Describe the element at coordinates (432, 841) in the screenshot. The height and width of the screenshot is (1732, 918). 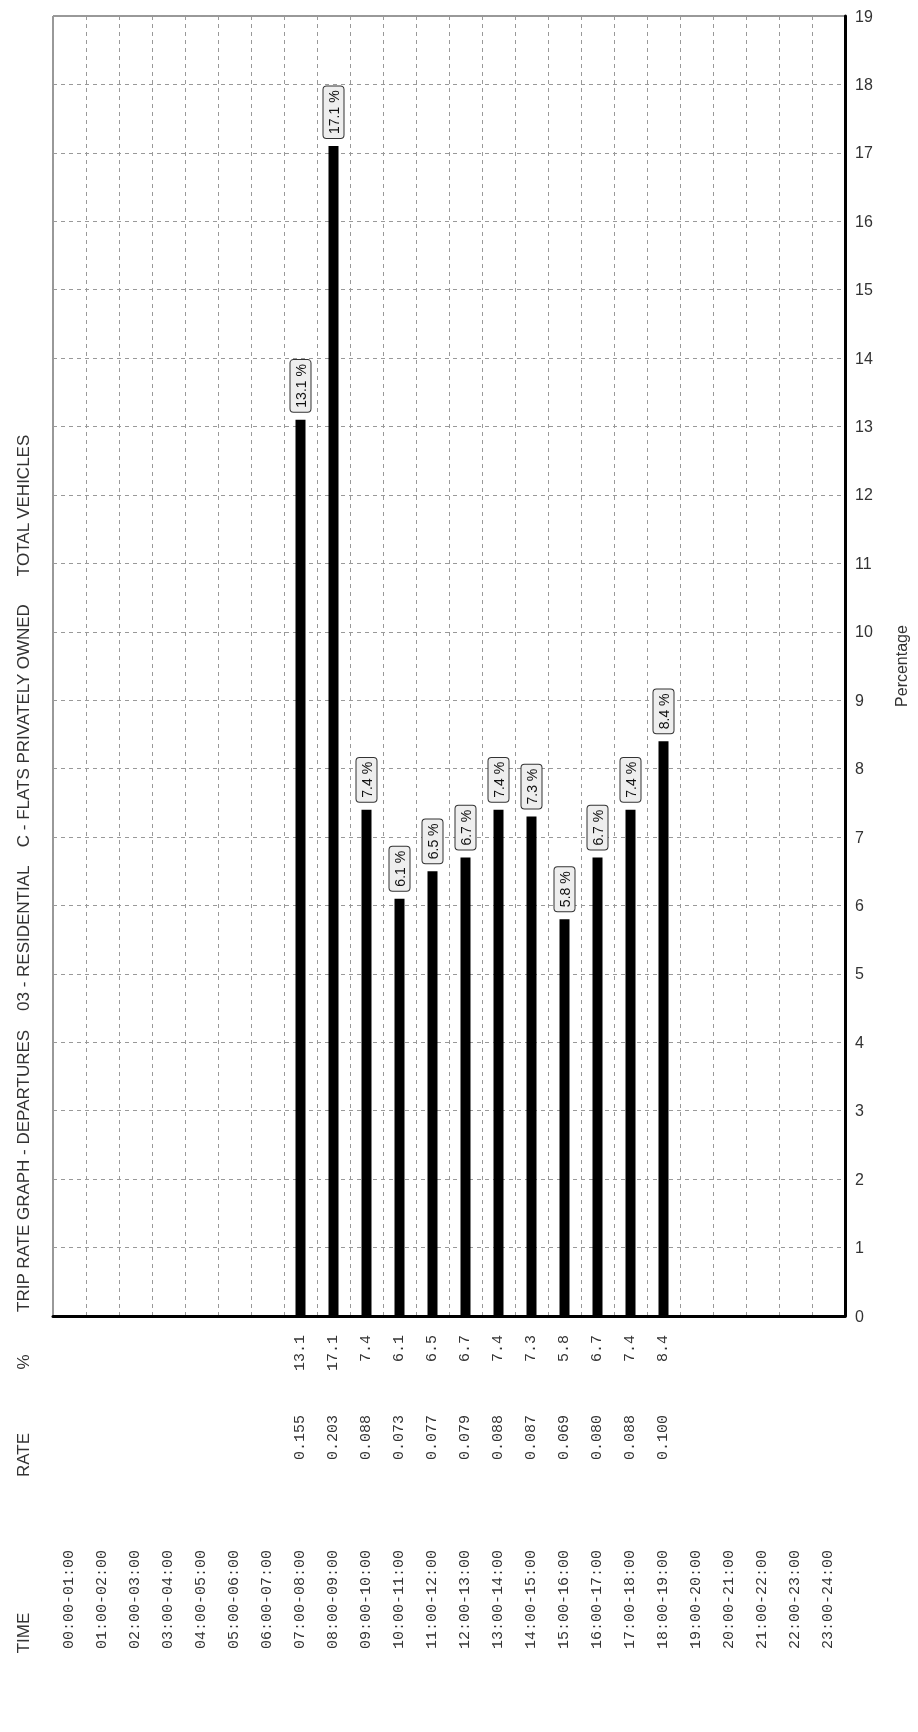
I see `data-label: 6.5 %` at that location.